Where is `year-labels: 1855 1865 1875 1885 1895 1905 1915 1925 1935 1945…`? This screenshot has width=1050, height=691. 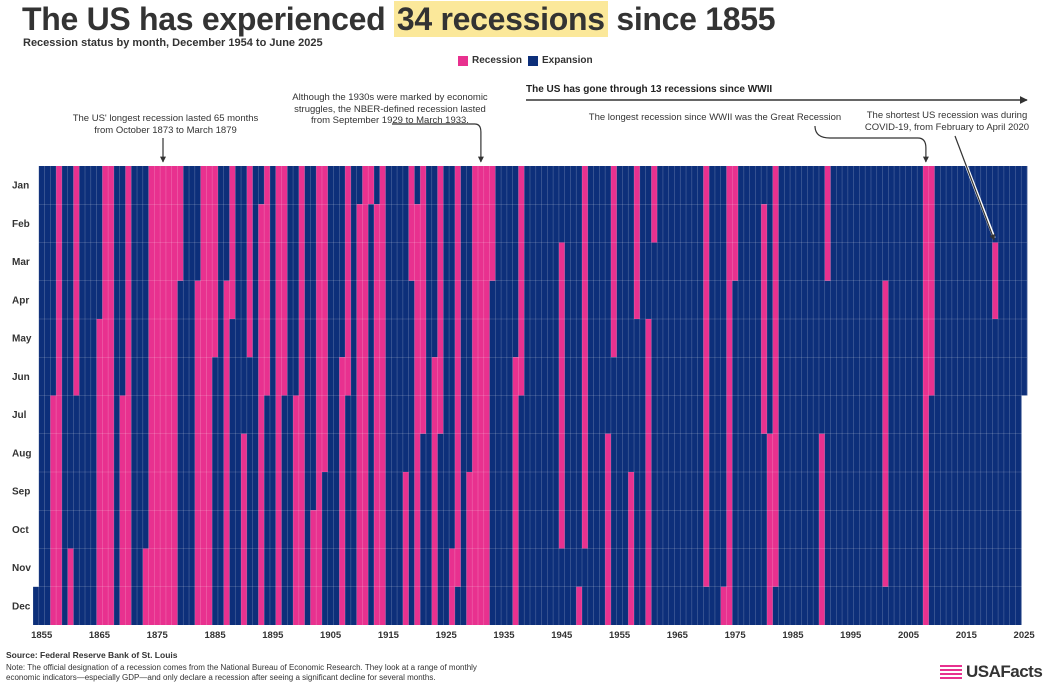
year-labels: 1855 1865 1875 1885 1895 1905 1915 1925 1935 1945… is located at coordinates (533, 635).